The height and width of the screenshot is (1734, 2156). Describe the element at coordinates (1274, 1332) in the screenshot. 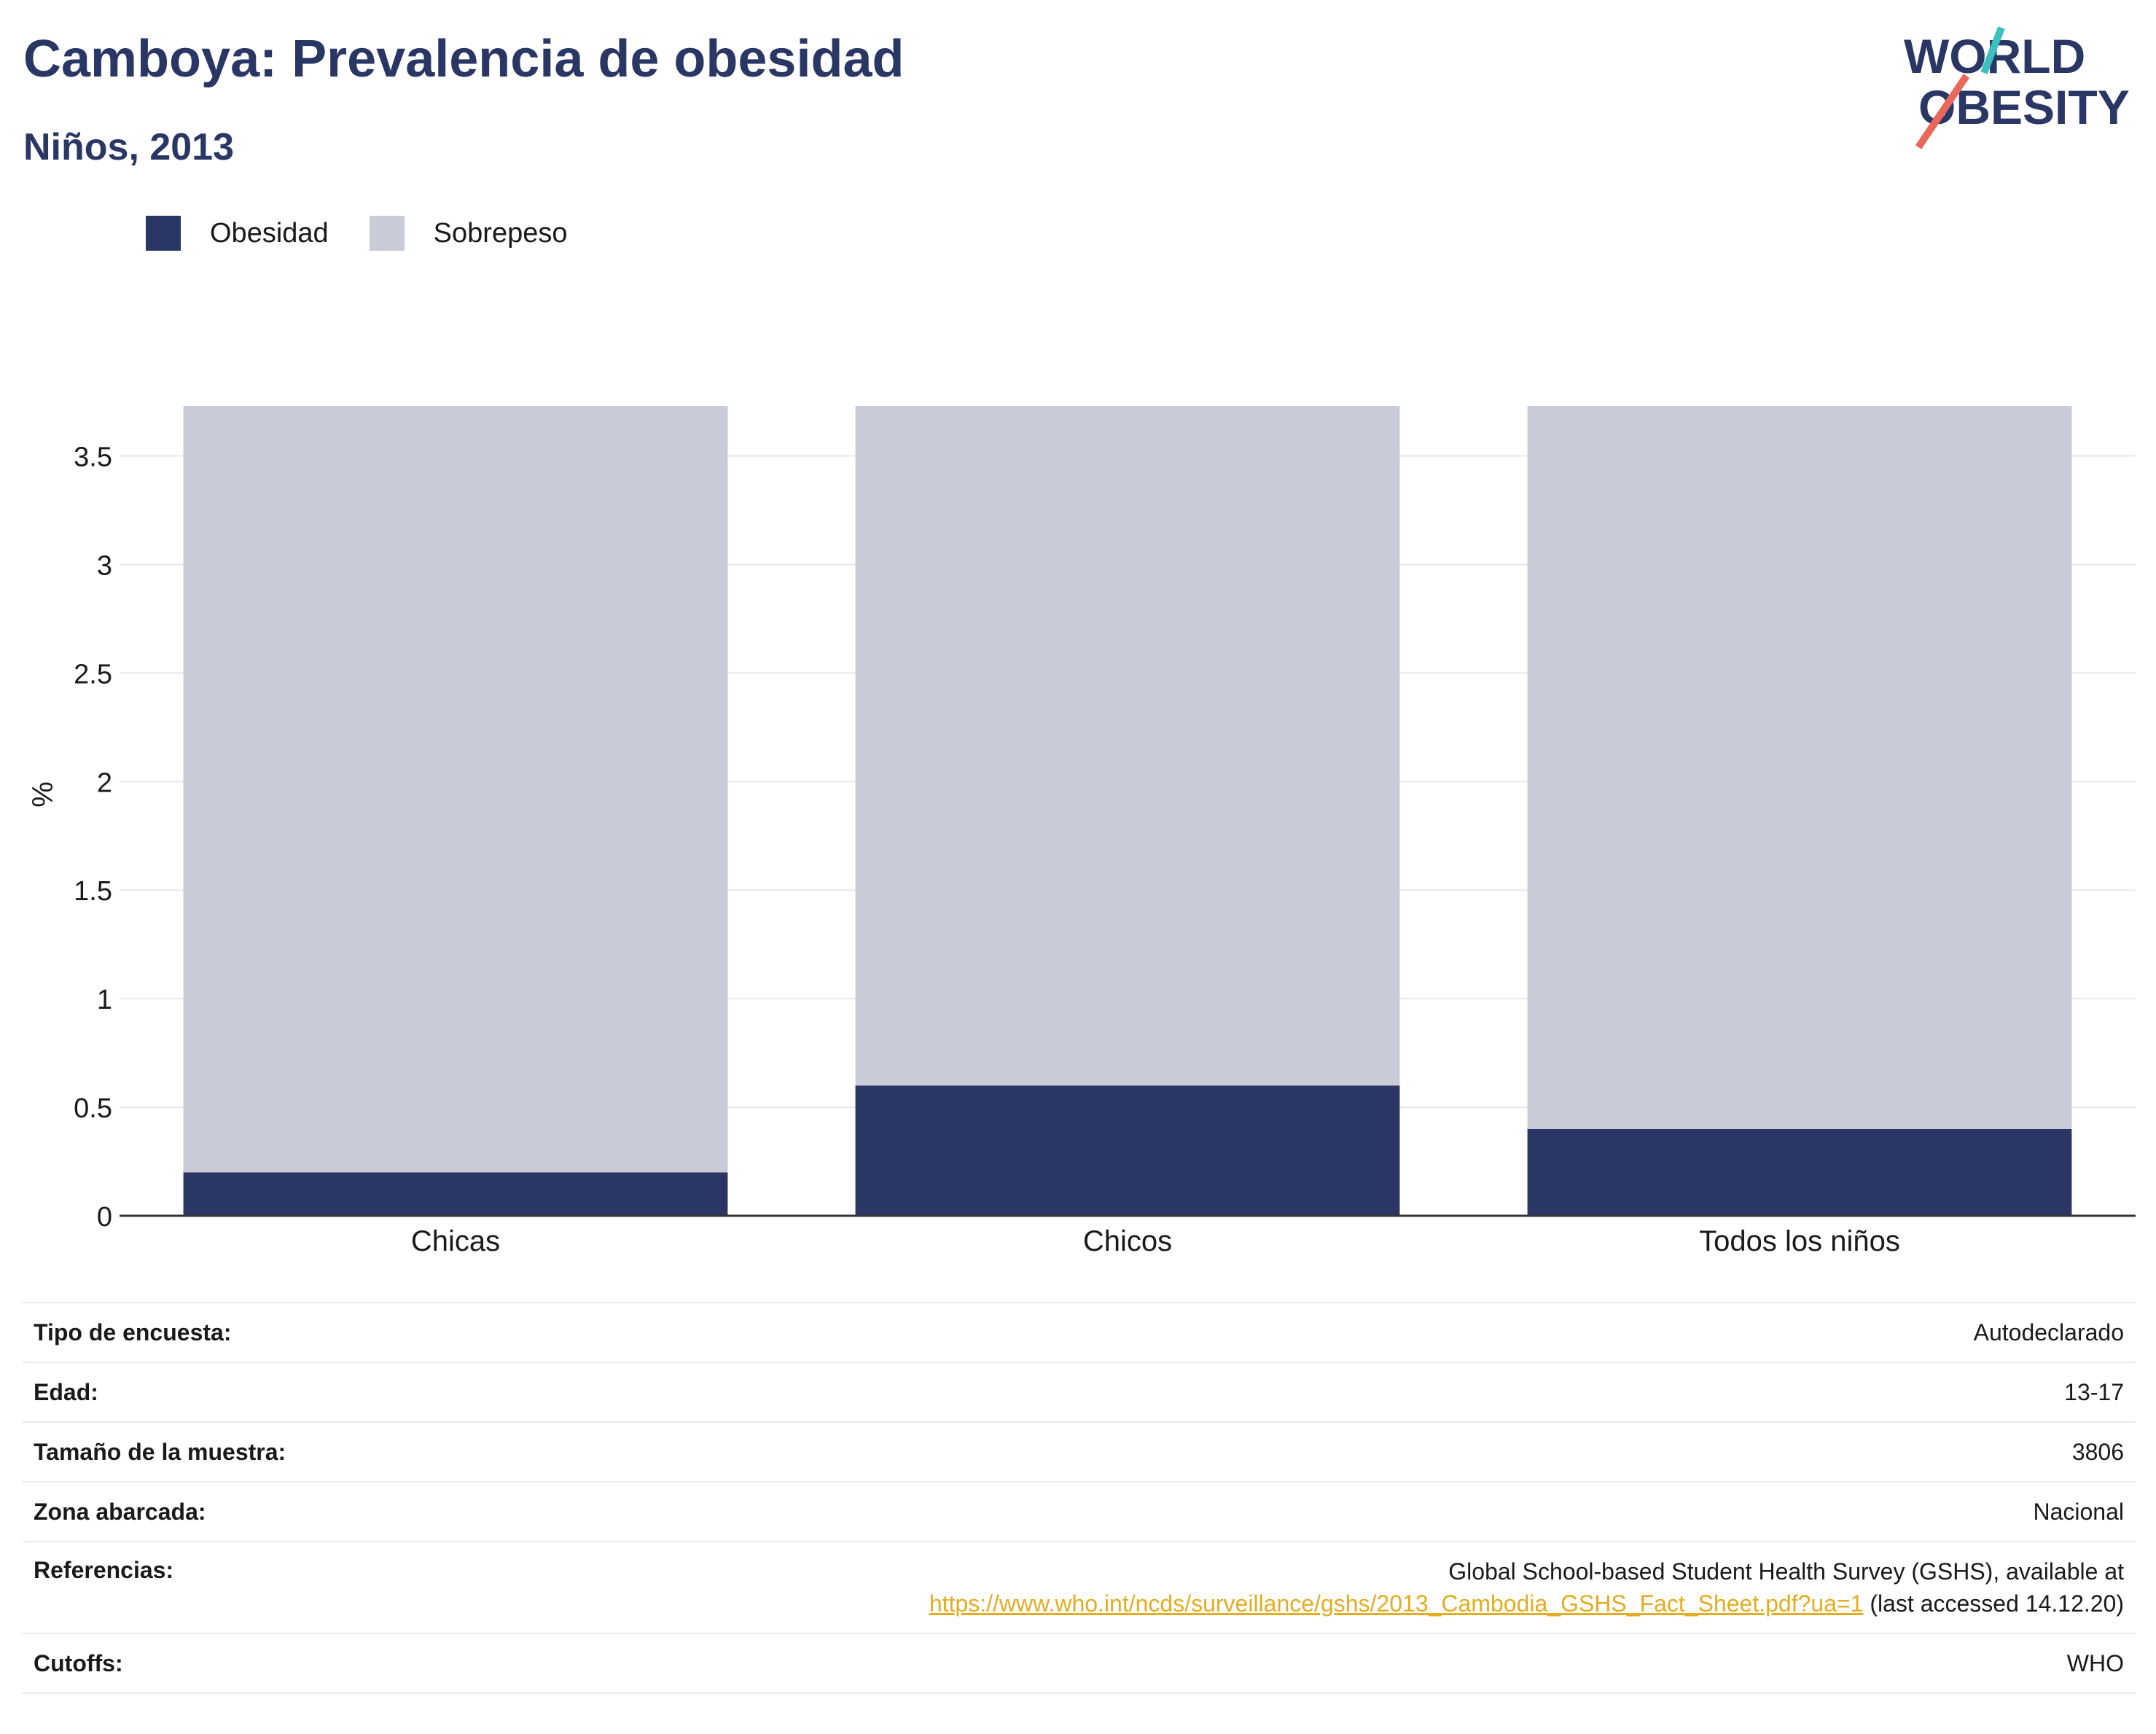

I see `info-value: Autodeclarado` at that location.